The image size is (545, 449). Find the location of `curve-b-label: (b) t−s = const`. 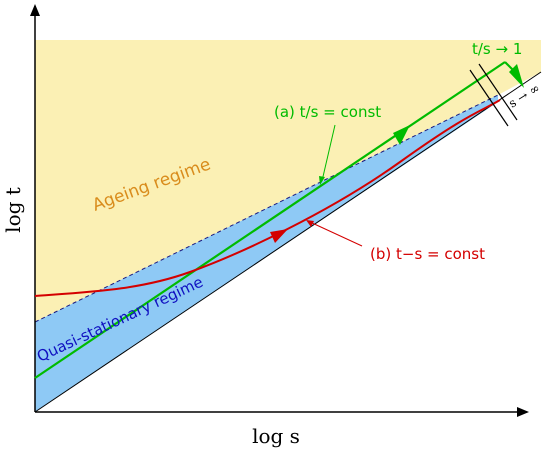

curve-b-label: (b) t−s = const is located at coordinates (427, 254).